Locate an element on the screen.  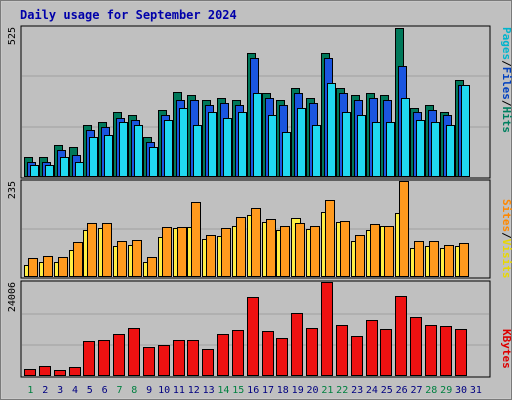
x-tick-label-day-20: 20 is located at coordinates (312, 390).